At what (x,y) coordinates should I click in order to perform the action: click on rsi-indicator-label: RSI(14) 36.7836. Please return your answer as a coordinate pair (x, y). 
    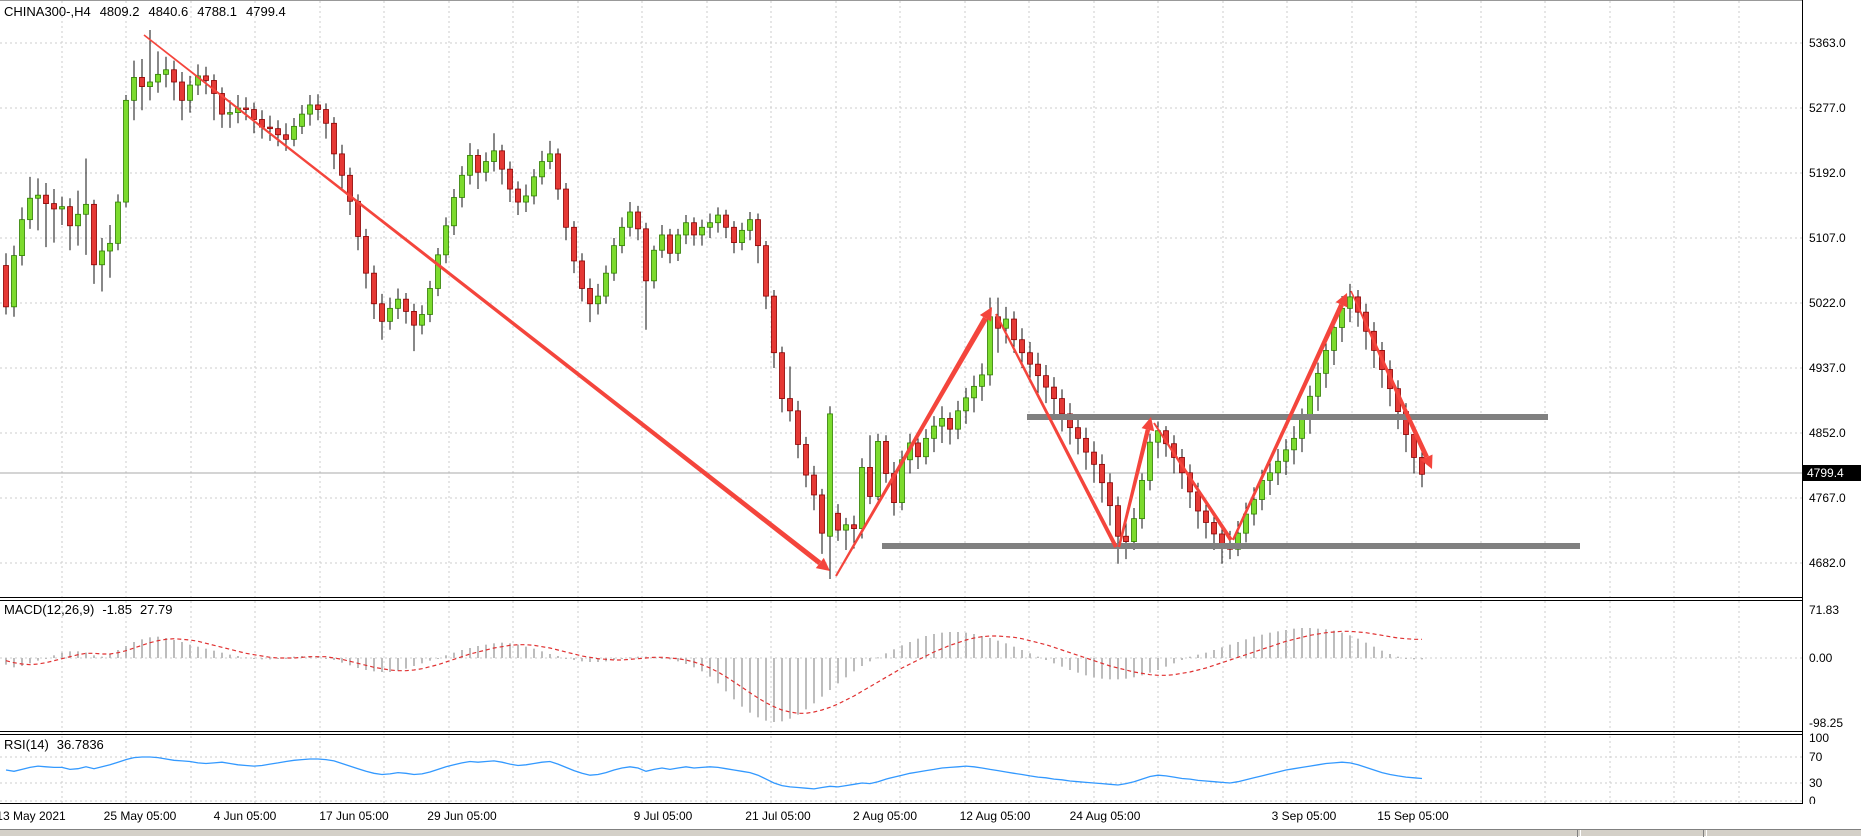
    Looking at the image, I should click on (58, 744).